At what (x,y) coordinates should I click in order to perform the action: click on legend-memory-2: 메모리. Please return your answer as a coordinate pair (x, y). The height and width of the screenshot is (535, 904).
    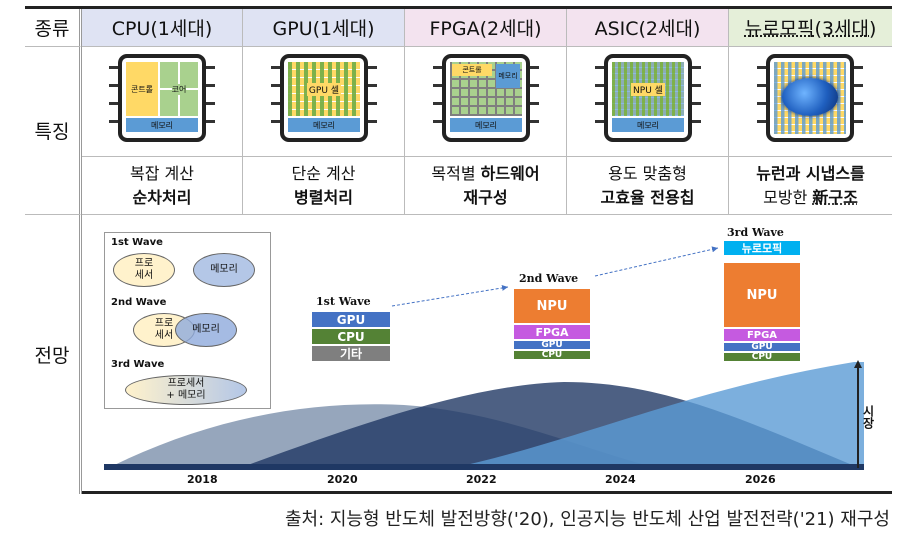
    Looking at the image, I should click on (206, 330).